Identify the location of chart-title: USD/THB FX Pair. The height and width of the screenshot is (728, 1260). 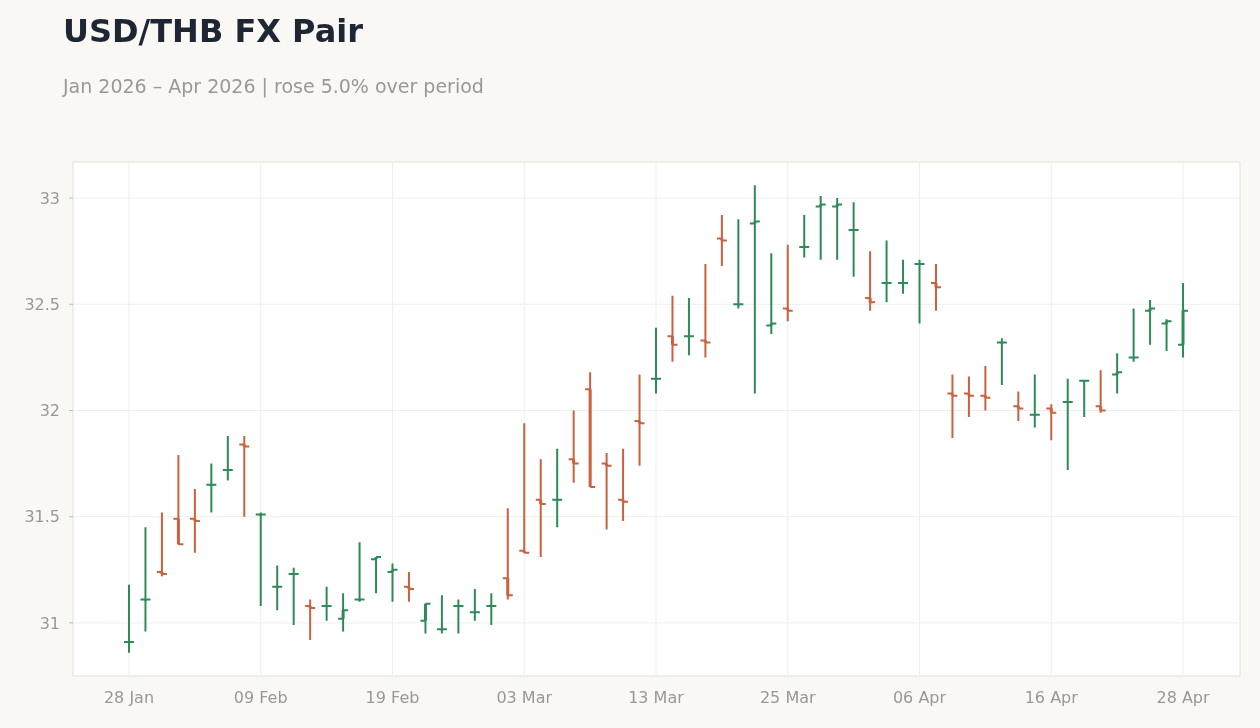
(213, 31).